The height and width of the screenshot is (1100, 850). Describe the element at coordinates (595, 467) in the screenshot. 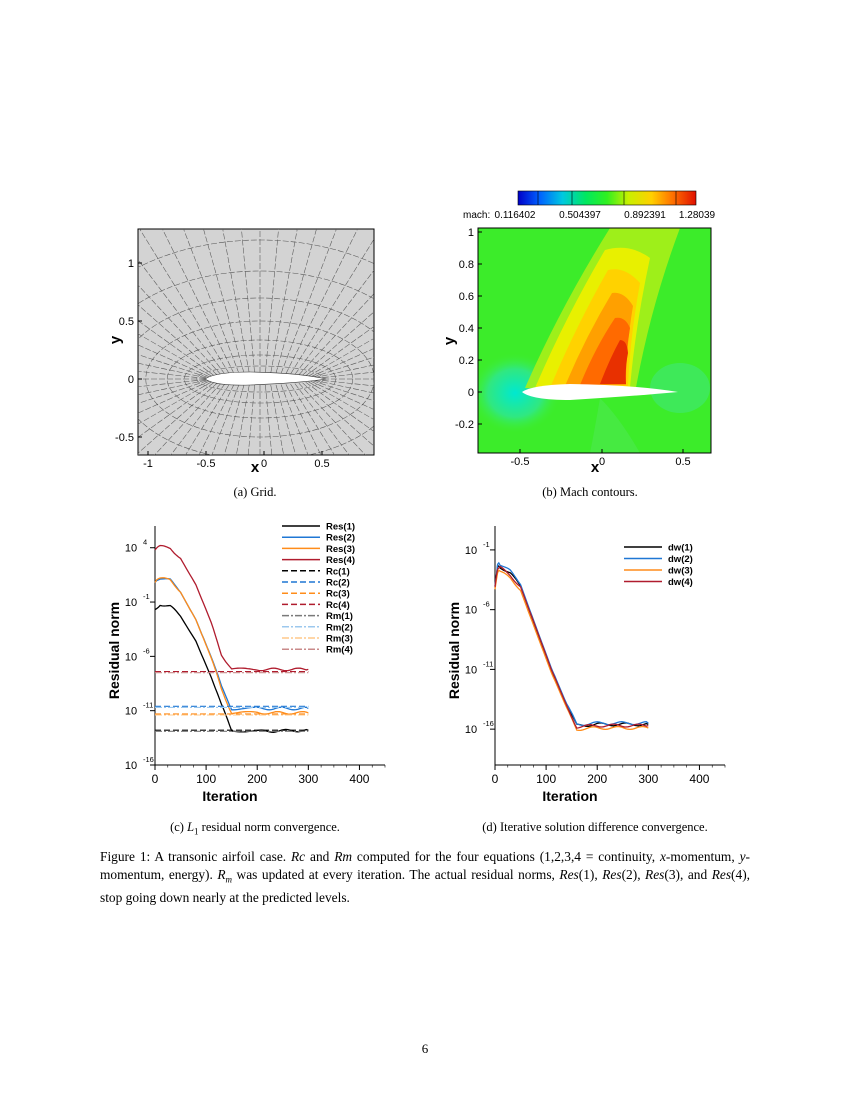

I see `mach-xlabel: x` at that location.